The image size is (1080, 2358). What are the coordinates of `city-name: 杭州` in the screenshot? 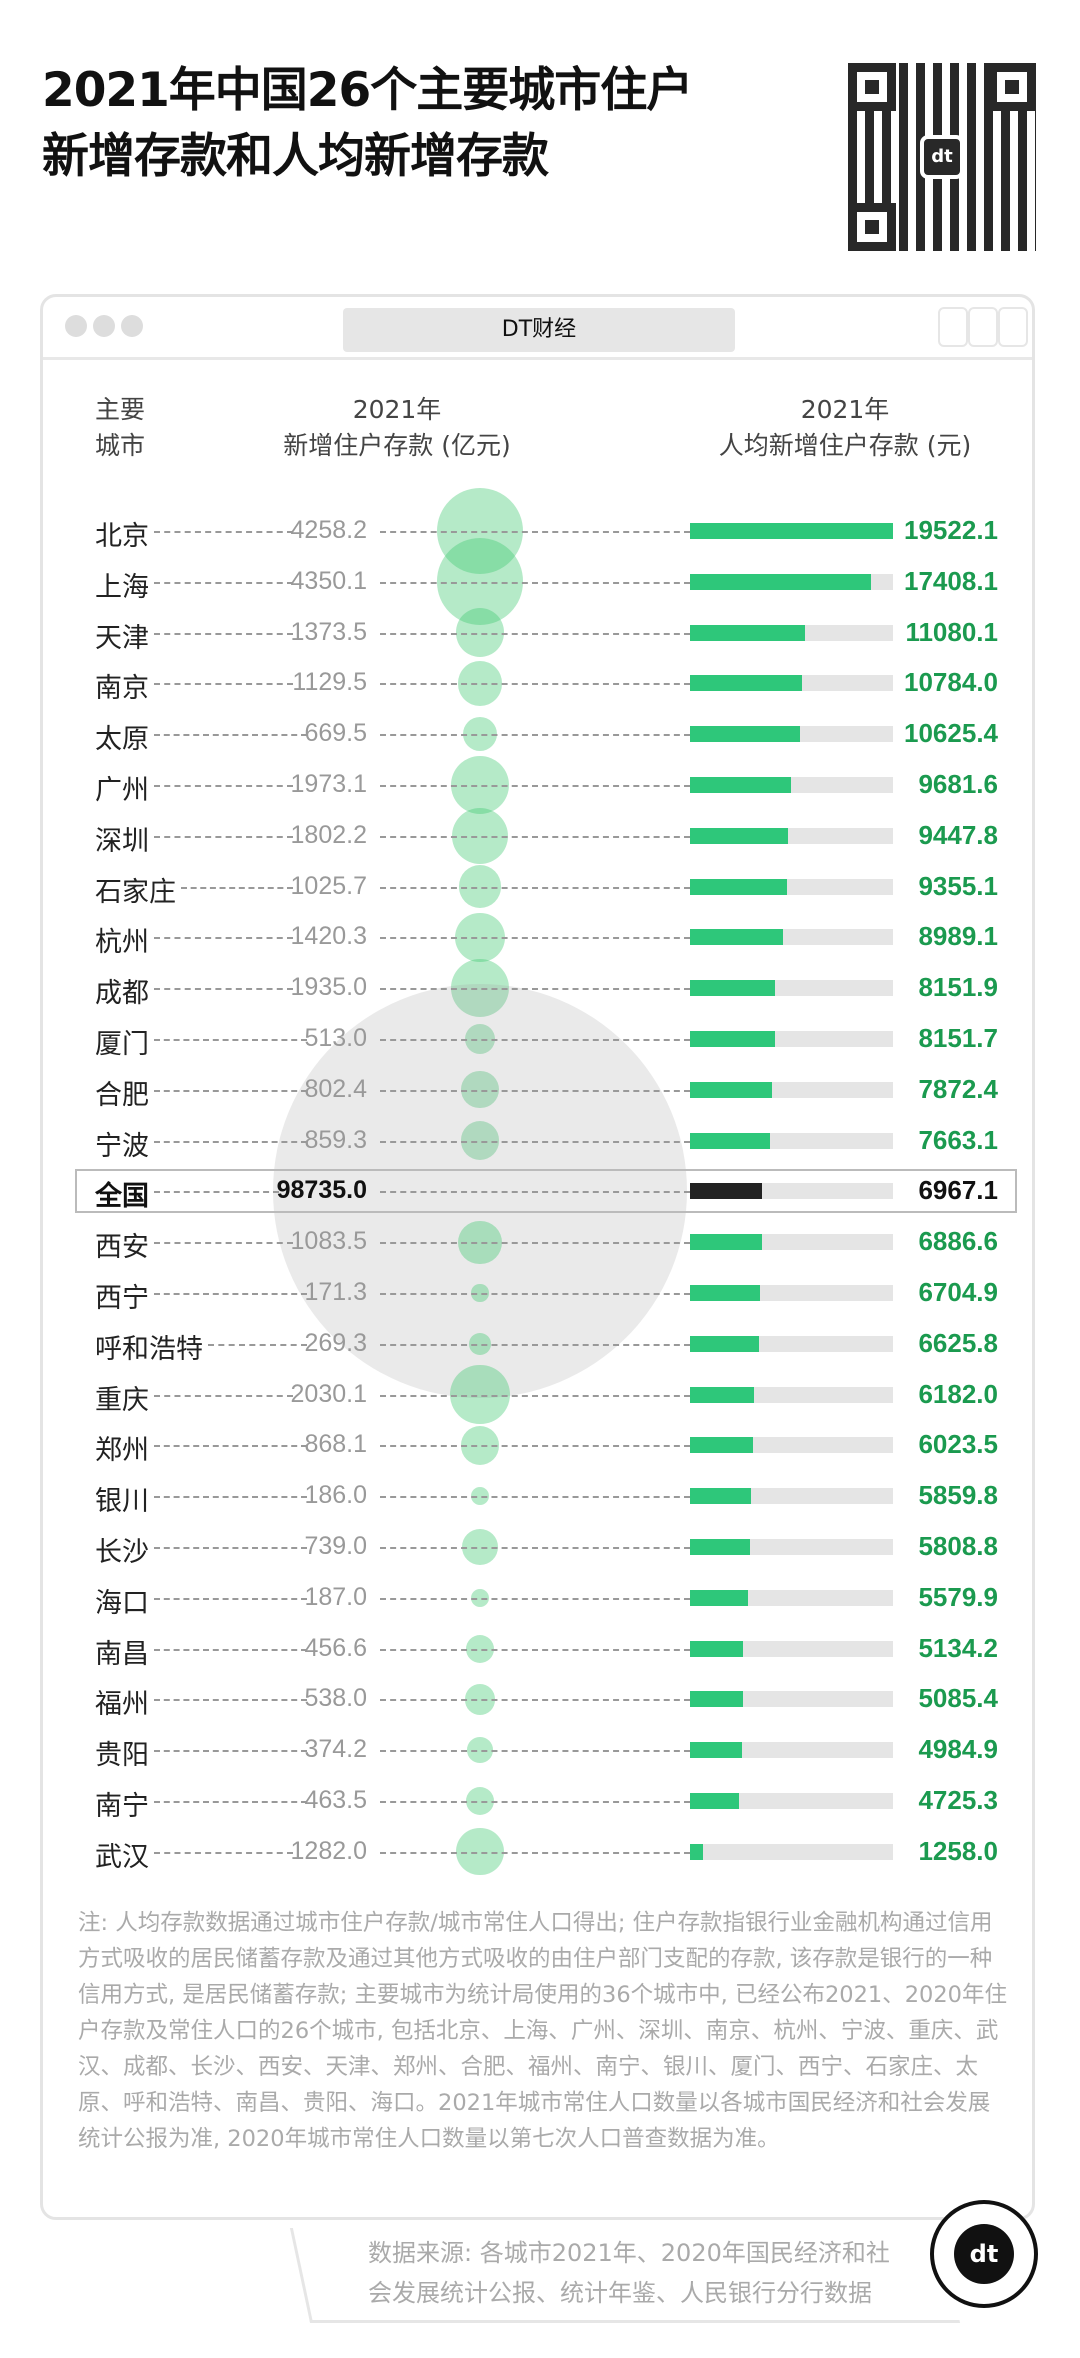 It's located at (122, 943).